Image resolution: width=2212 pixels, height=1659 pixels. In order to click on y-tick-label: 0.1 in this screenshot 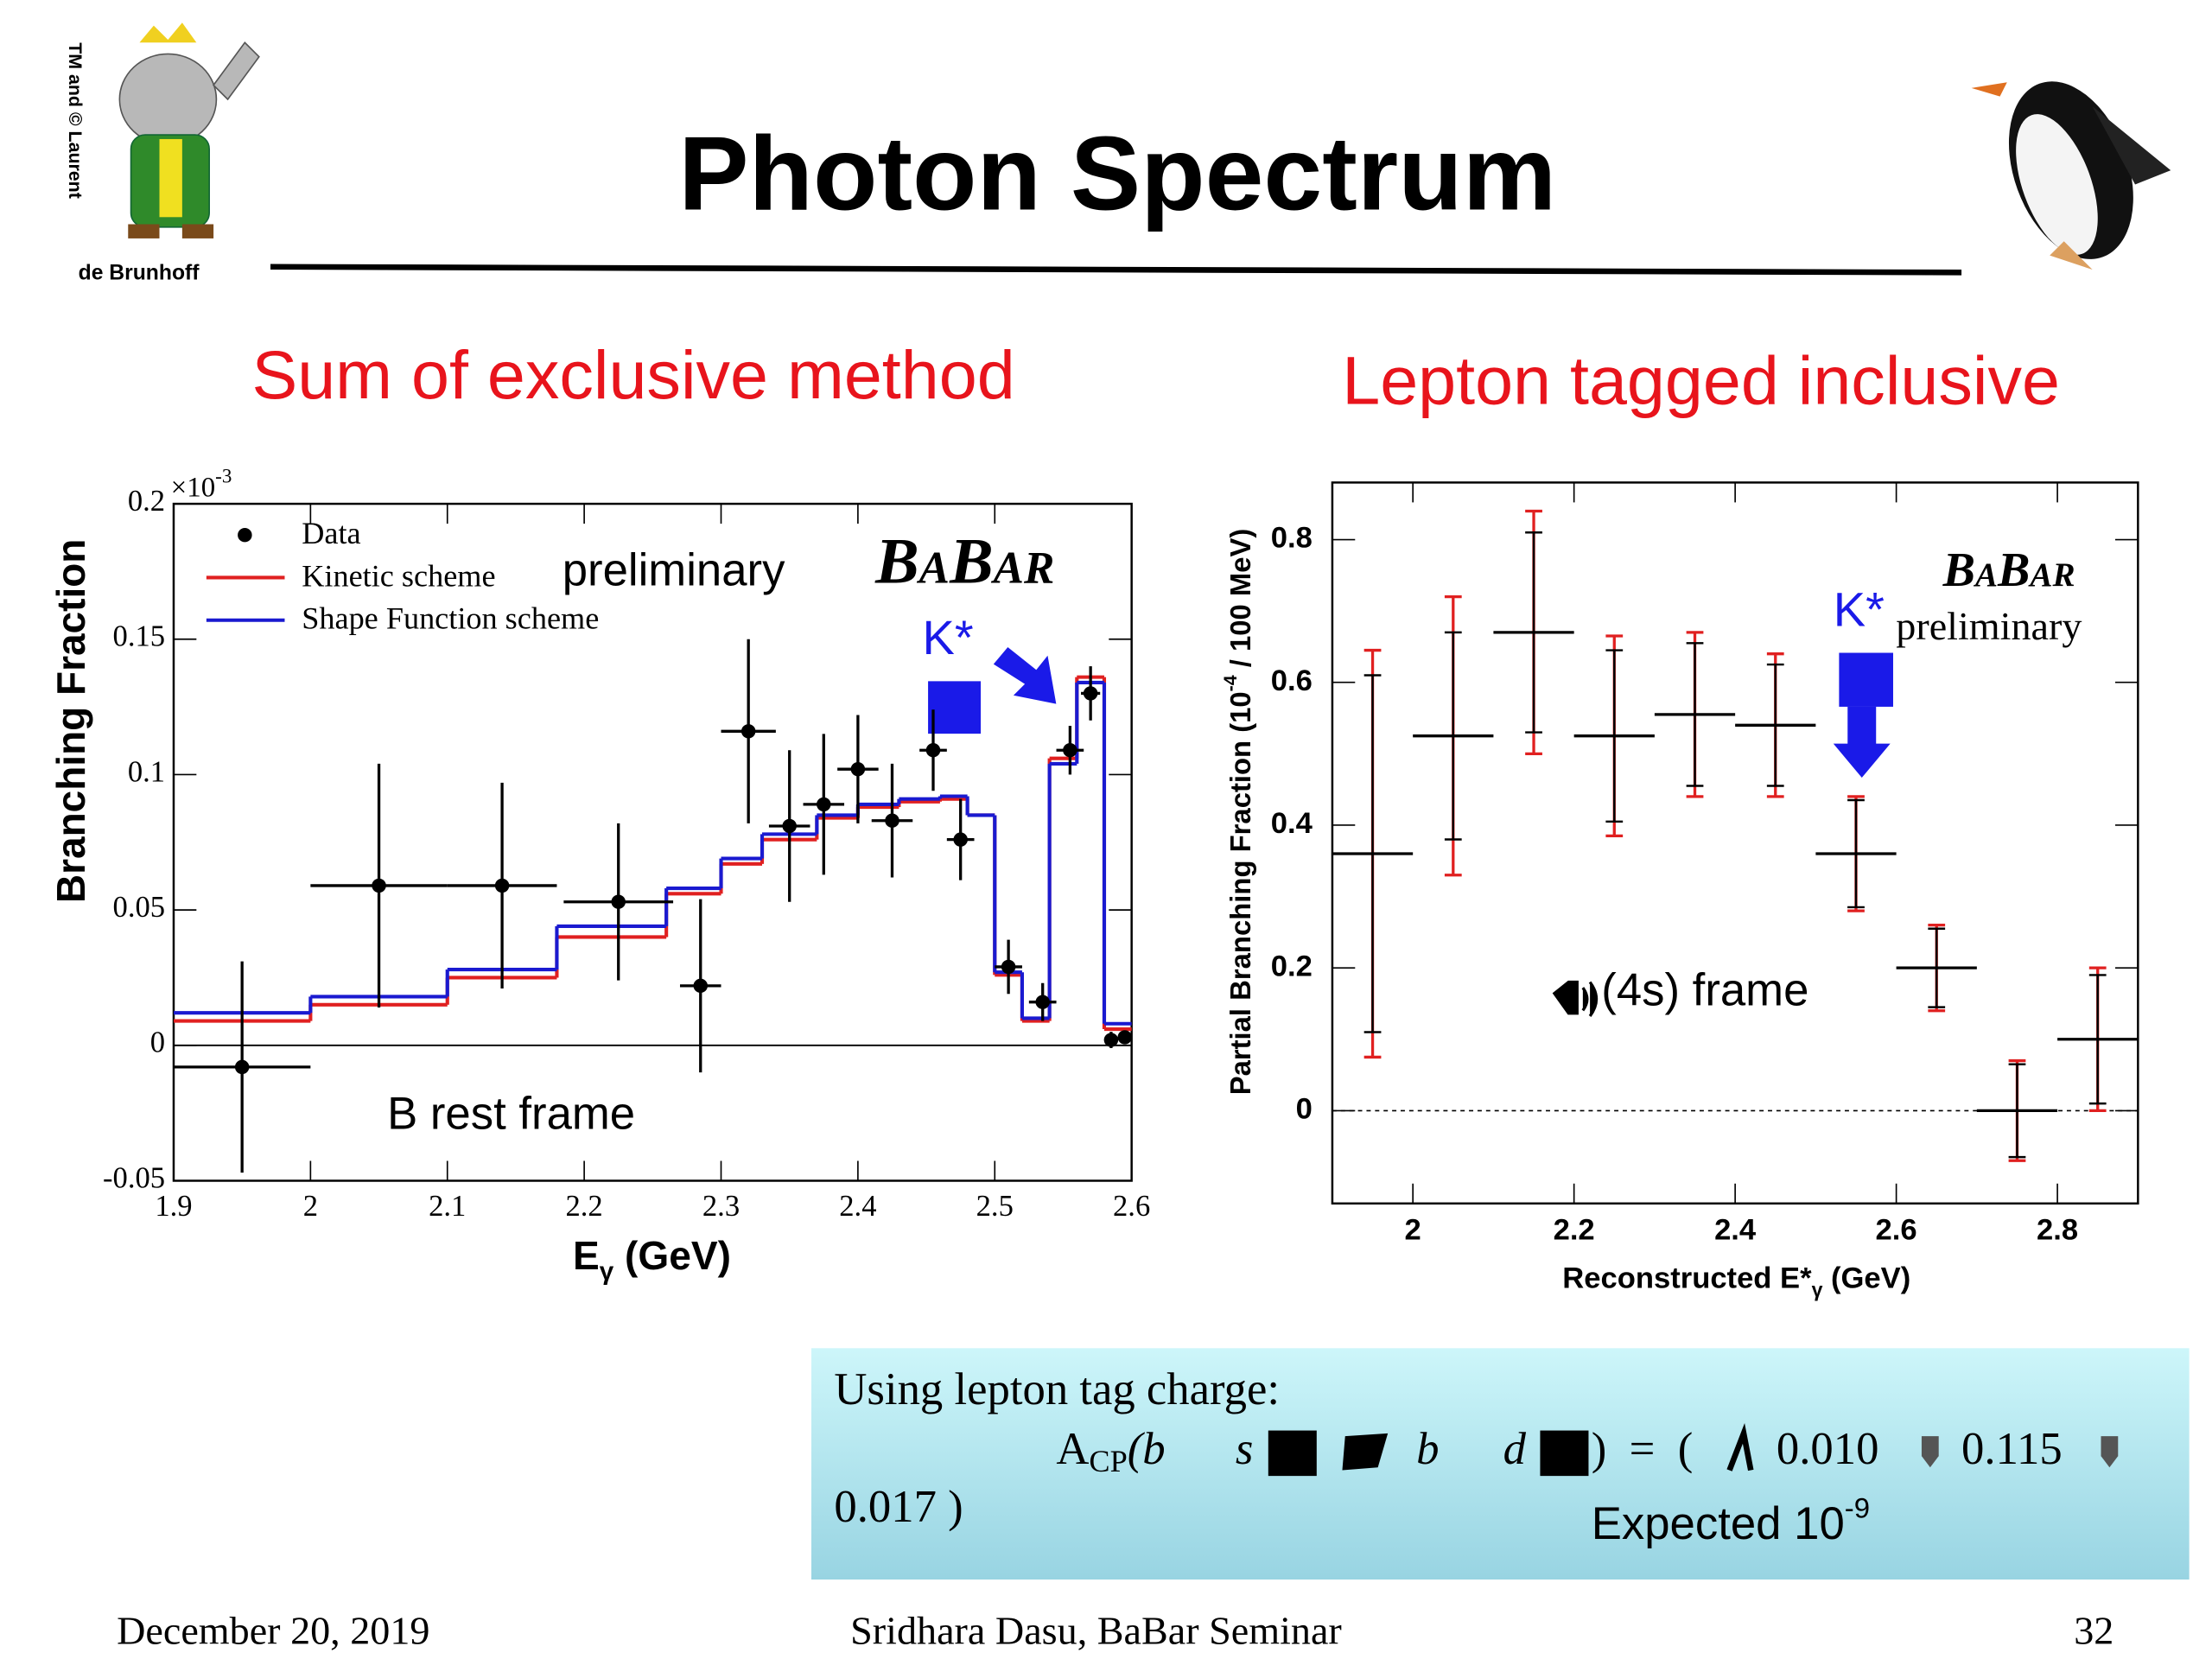, I will do `click(146, 771)`.